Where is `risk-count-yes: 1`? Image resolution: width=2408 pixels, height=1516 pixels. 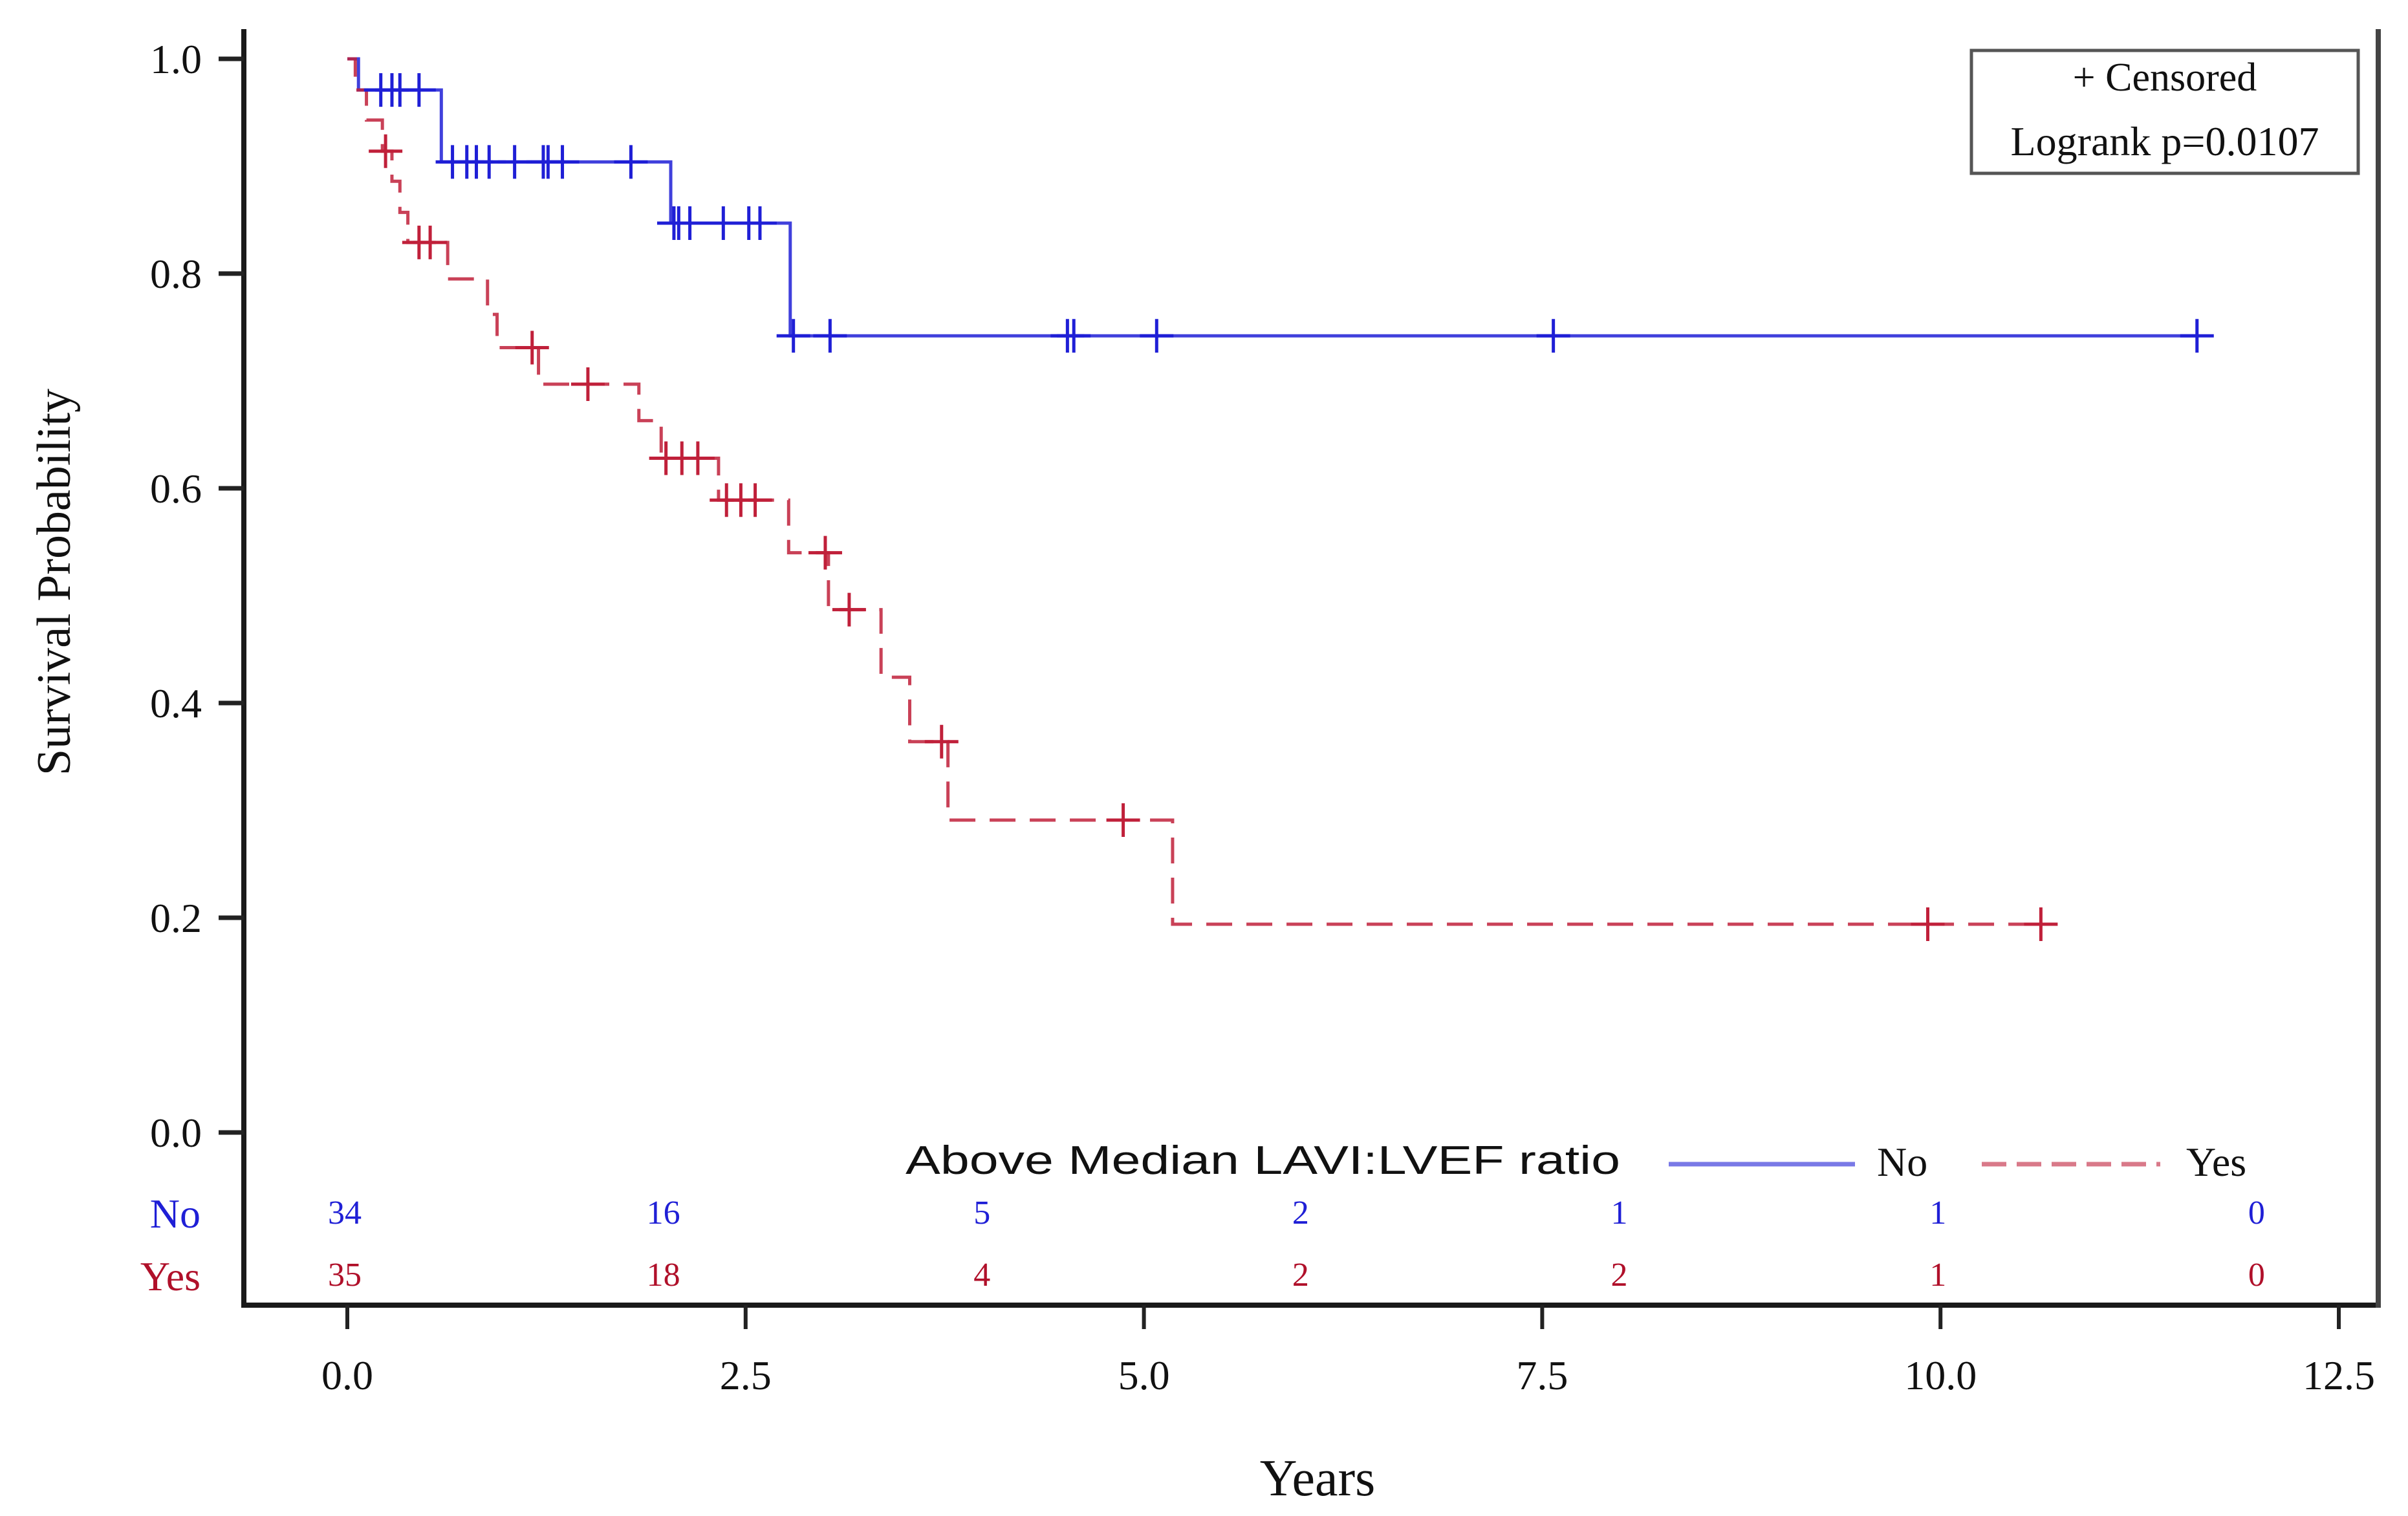
risk-count-yes: 1 is located at coordinates (1937, 1275).